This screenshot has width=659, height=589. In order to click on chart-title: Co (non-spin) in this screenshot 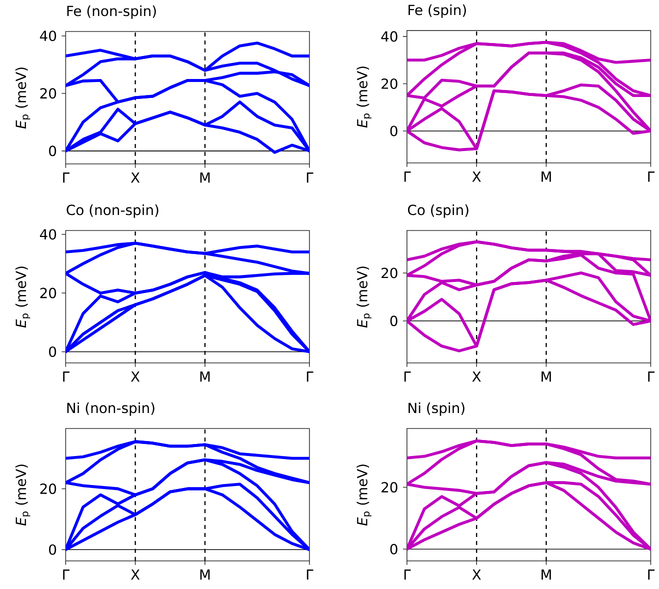, I will do `click(112, 211)`.